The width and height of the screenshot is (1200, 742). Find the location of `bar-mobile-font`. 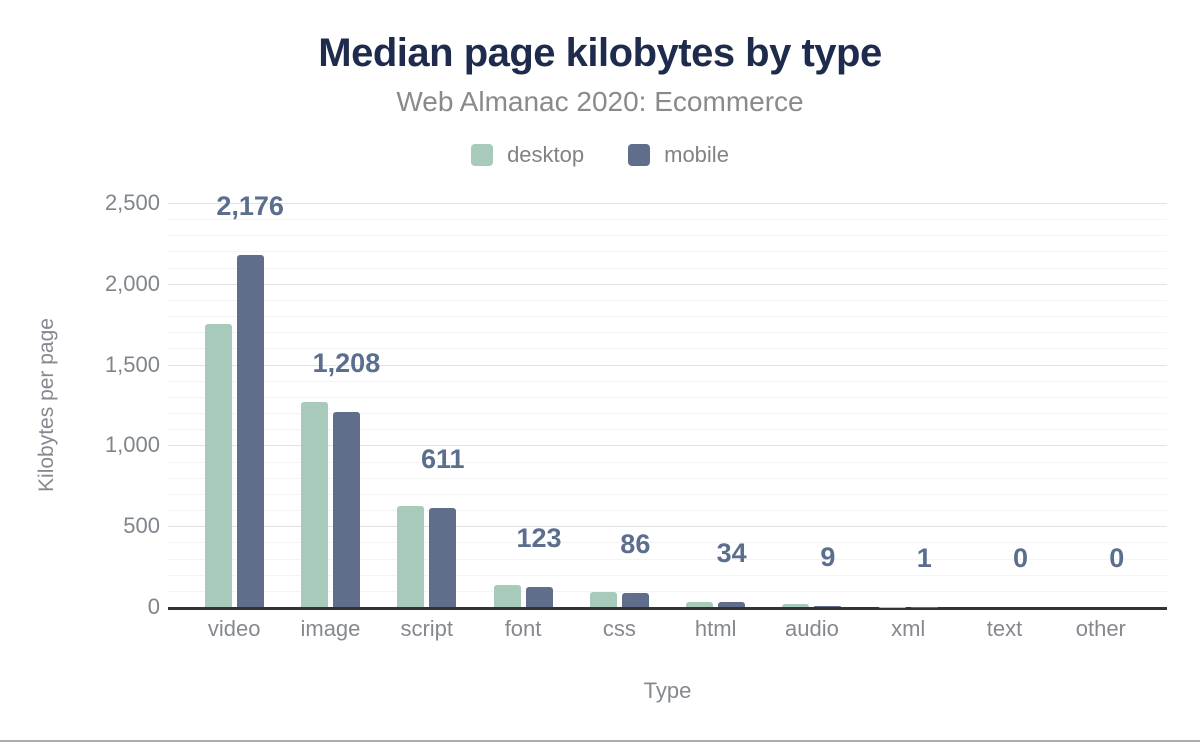

bar-mobile-font is located at coordinates (539, 597).